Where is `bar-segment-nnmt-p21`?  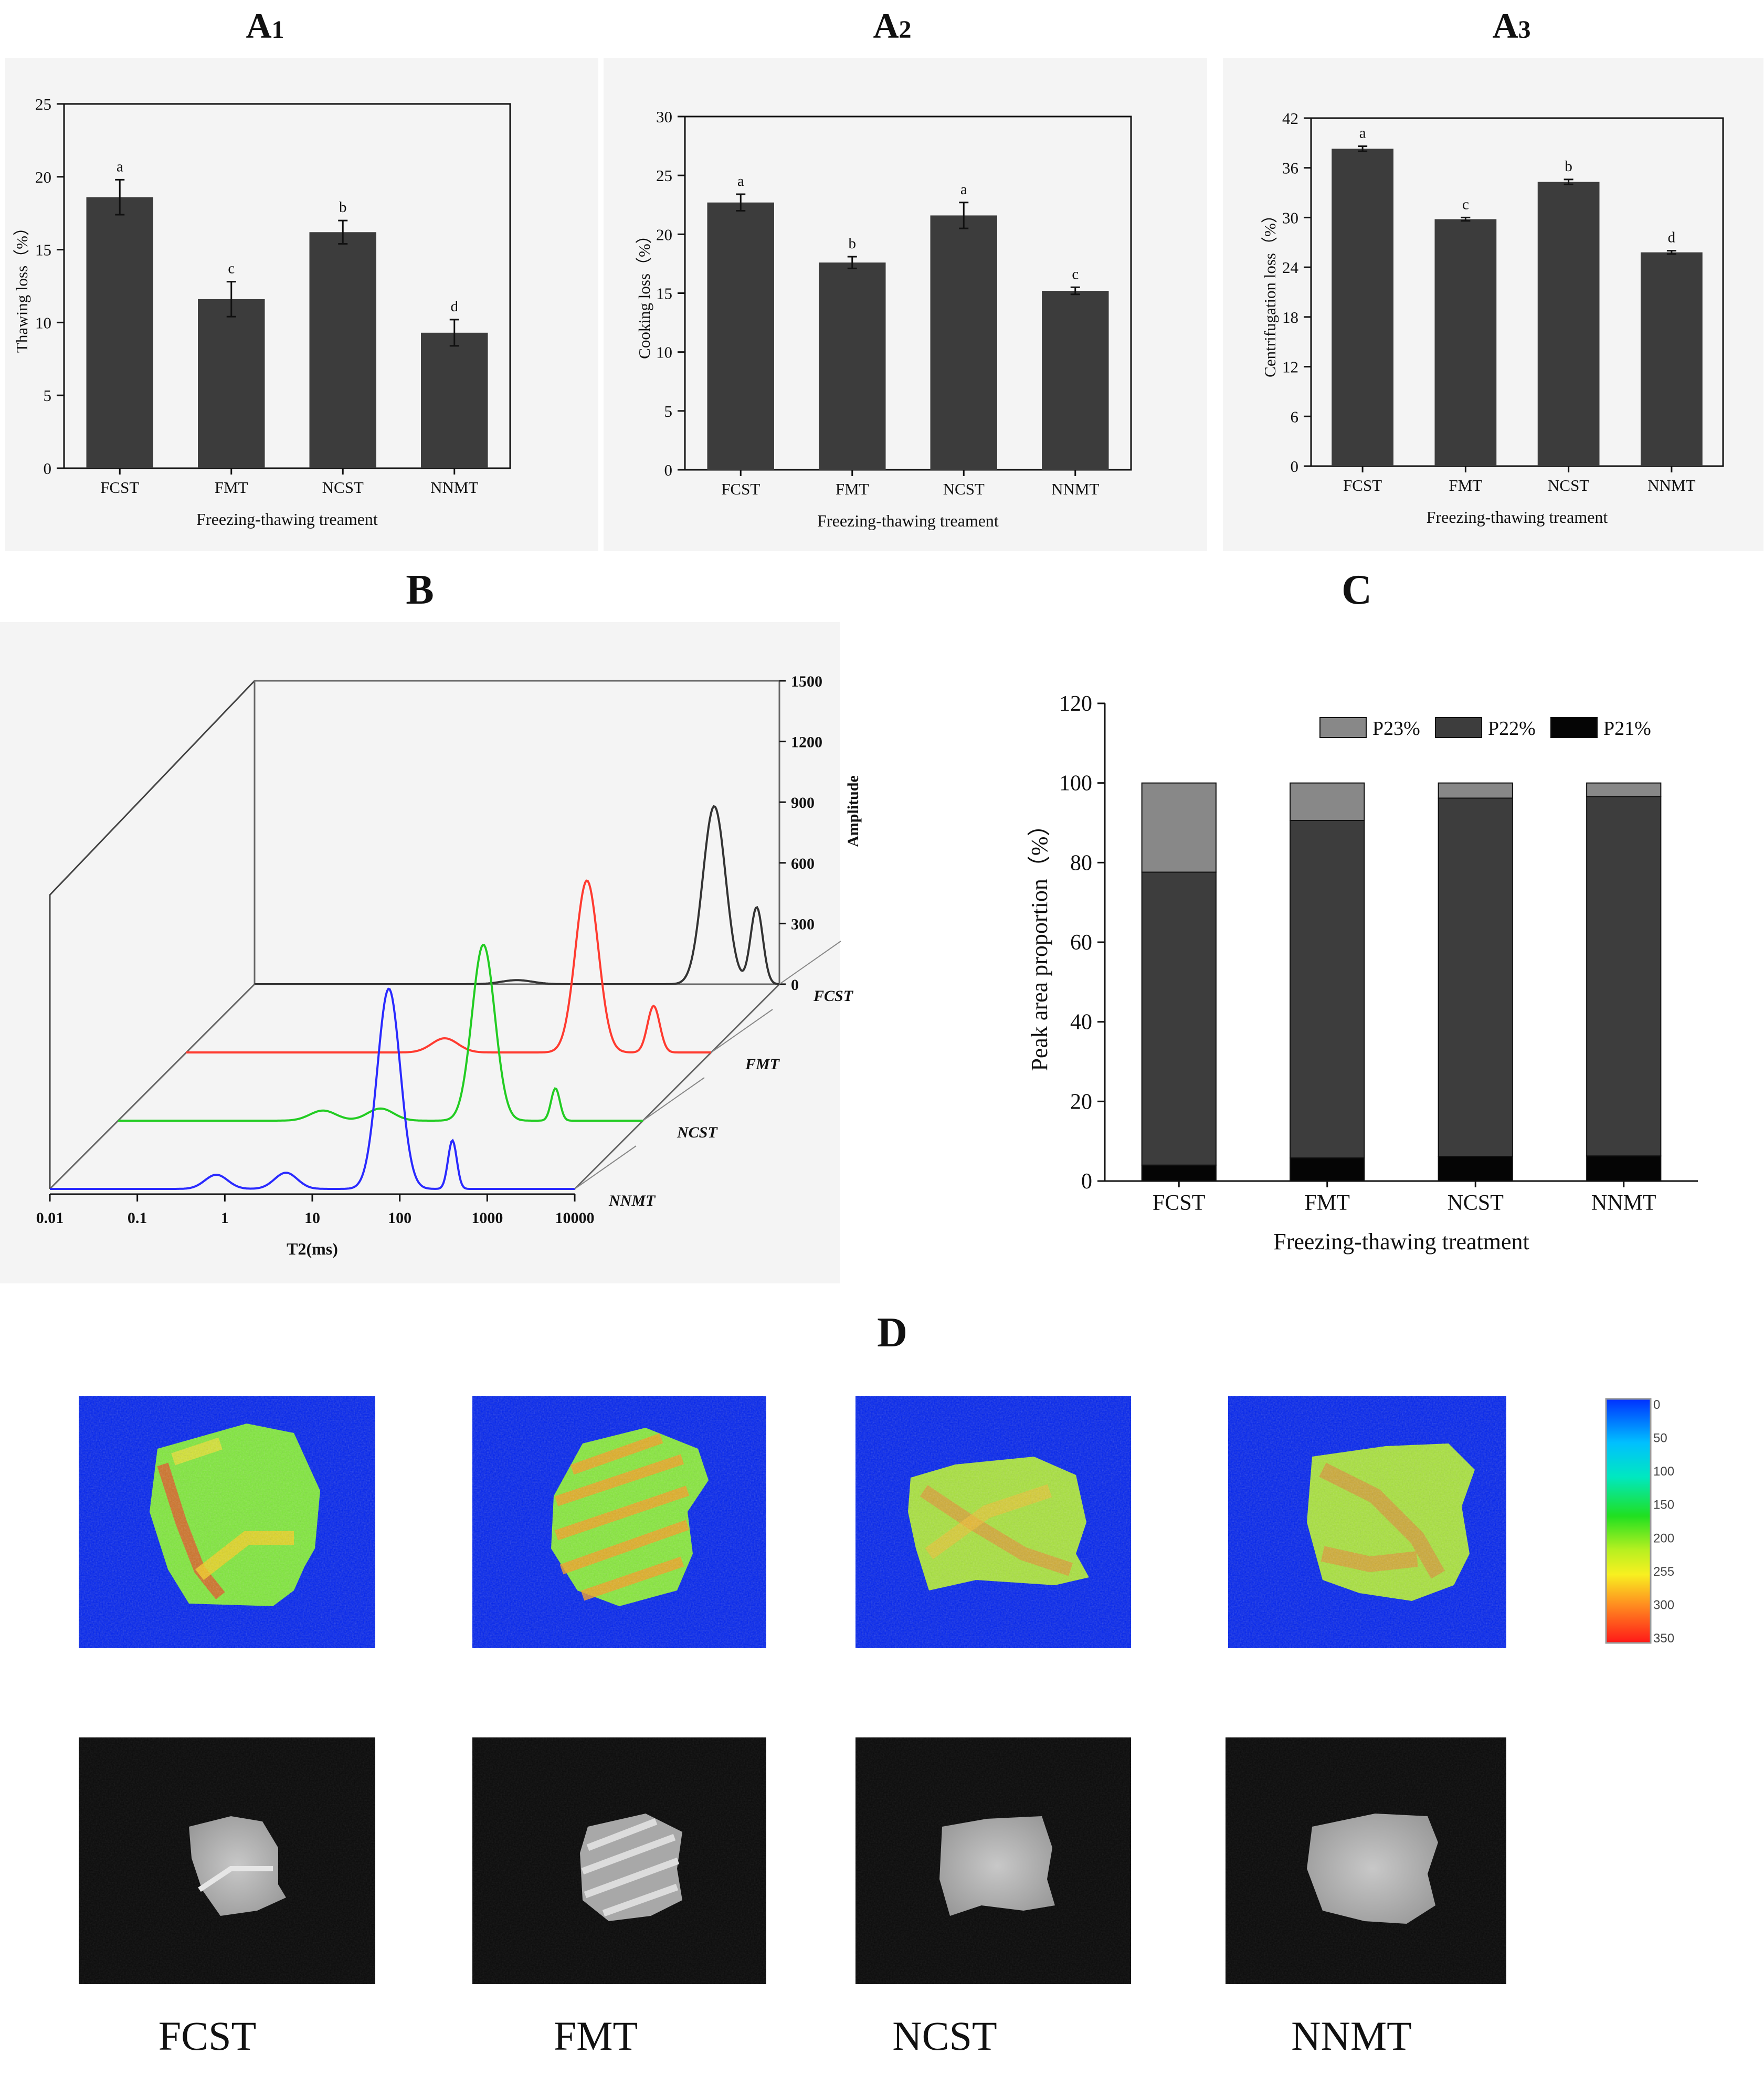 bar-segment-nnmt-p21 is located at coordinates (1624, 1168).